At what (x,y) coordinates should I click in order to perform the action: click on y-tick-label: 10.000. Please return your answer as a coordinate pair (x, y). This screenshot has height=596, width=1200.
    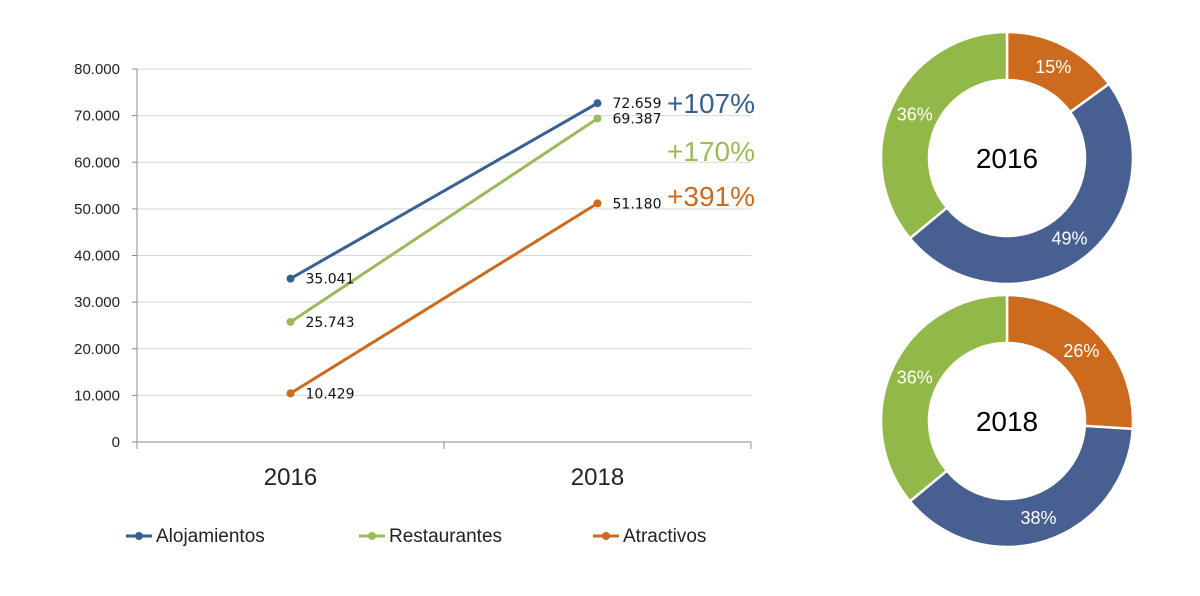
    Looking at the image, I should click on (97, 395).